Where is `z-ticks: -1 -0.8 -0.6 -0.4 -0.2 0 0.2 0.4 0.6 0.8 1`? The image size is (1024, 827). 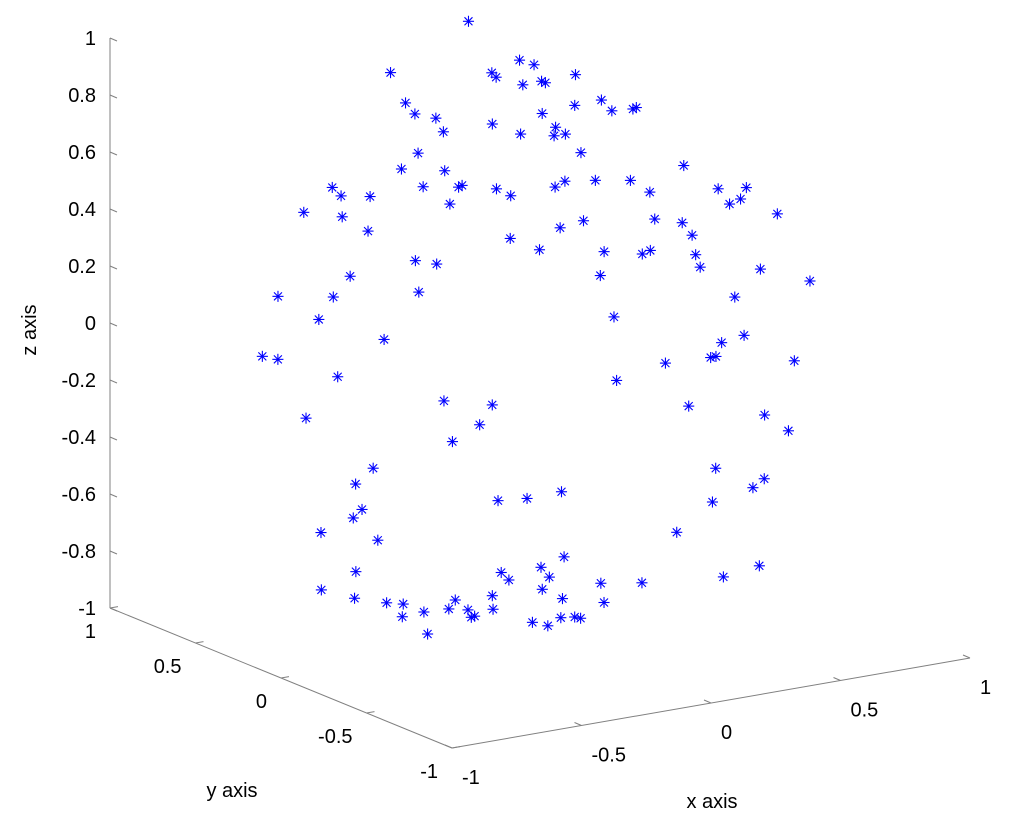
z-ticks: -1 -0.8 -0.6 -0.4 -0.2 0 0.2 0.4 0.6 0.8 1 is located at coordinates (90, 324).